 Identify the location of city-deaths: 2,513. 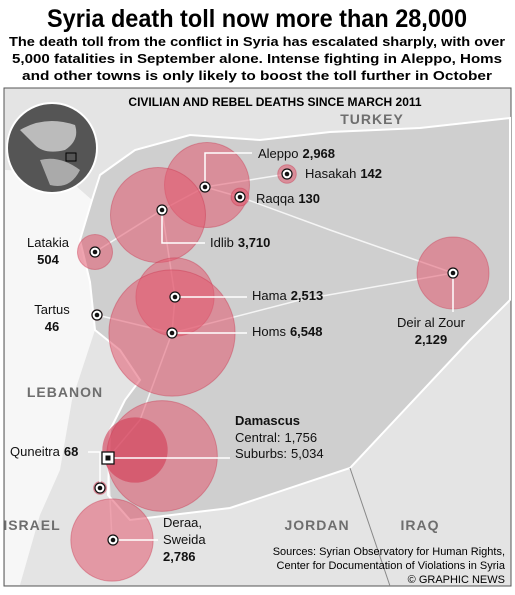
(307, 295).